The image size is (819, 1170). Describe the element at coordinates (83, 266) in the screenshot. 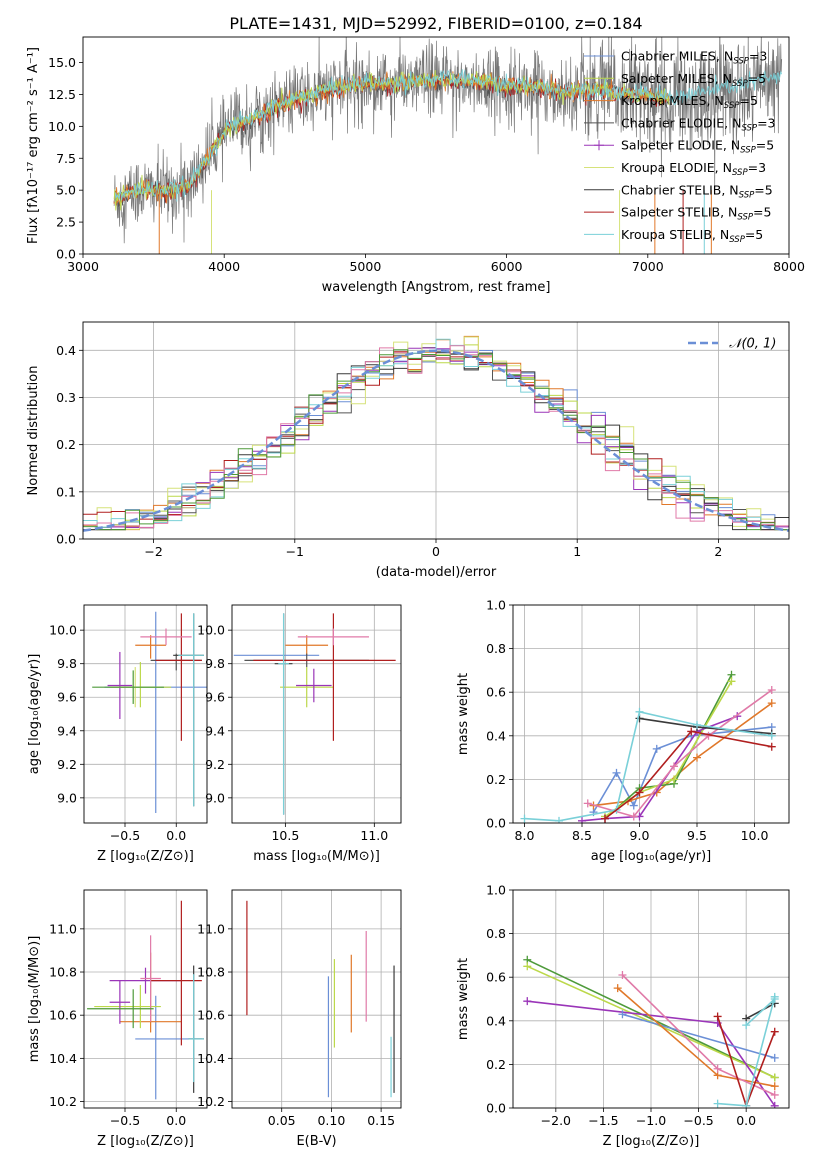

I see `x-tick-label: 3000` at that location.